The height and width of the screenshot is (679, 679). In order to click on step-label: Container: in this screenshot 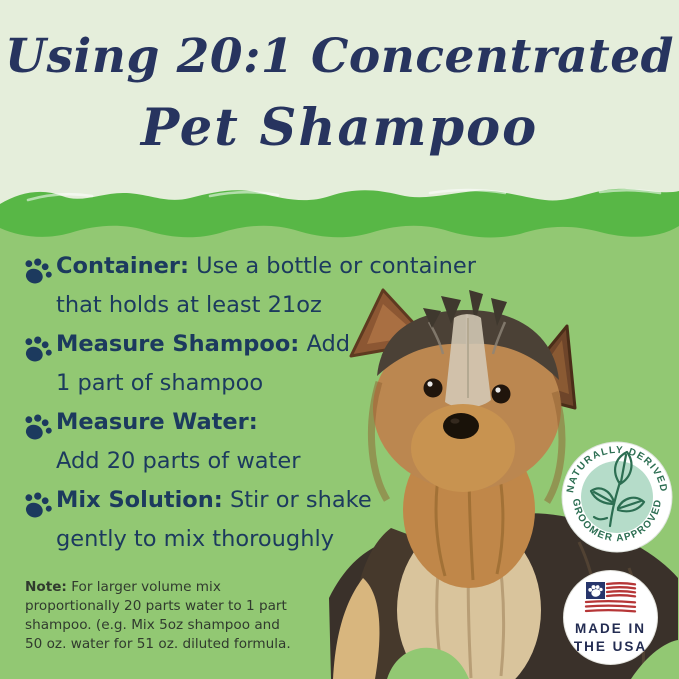, I will do `click(123, 266)`.